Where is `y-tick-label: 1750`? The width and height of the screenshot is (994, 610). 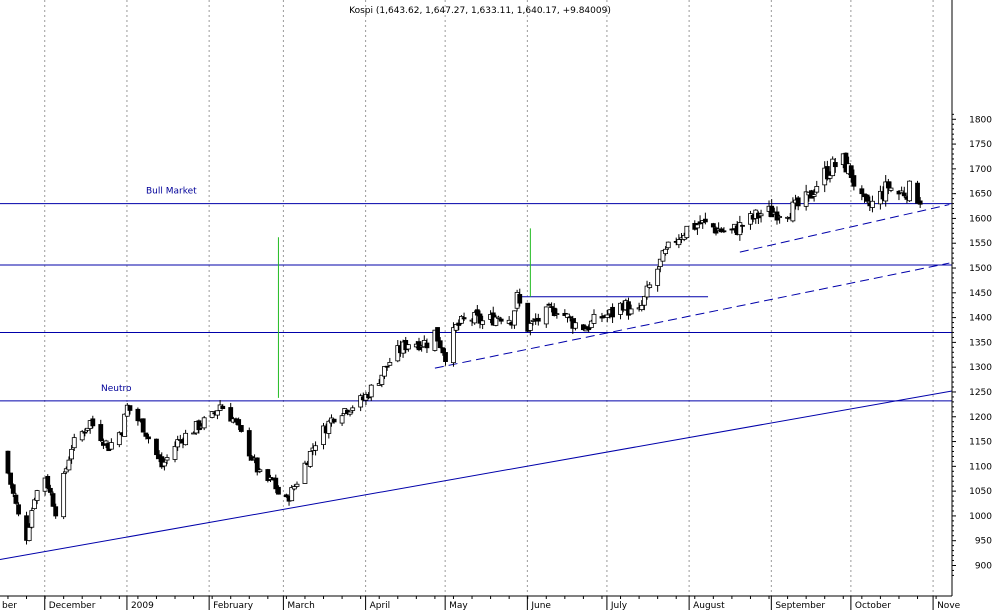 y-tick-label: 1750 is located at coordinates (980, 145).